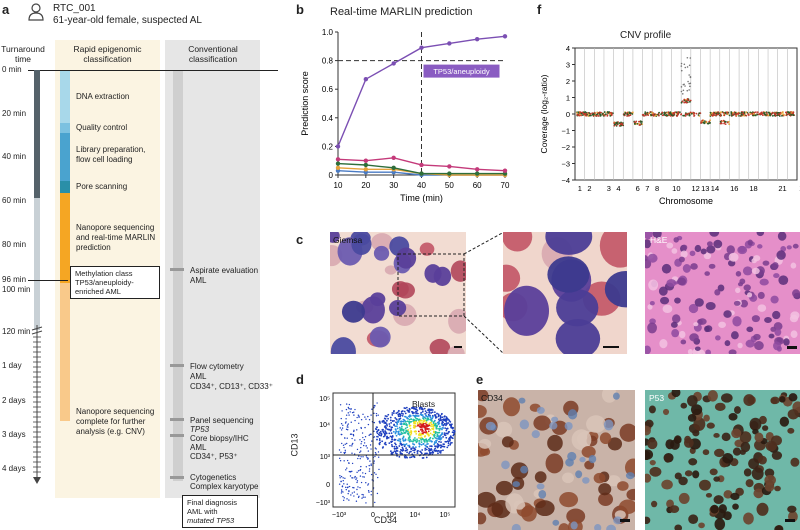  I want to click on cnv-outlier, so click(681, 91).